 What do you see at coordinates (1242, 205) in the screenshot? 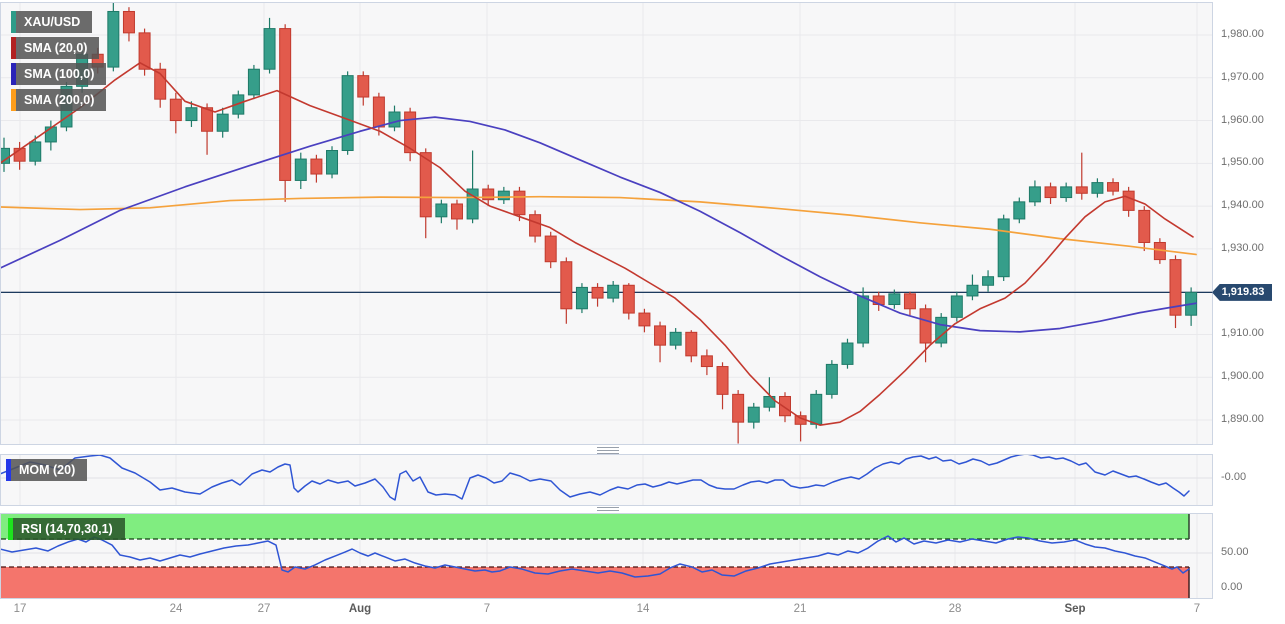
I see `price-tick-label: 1,940.00` at bounding box center [1242, 205].